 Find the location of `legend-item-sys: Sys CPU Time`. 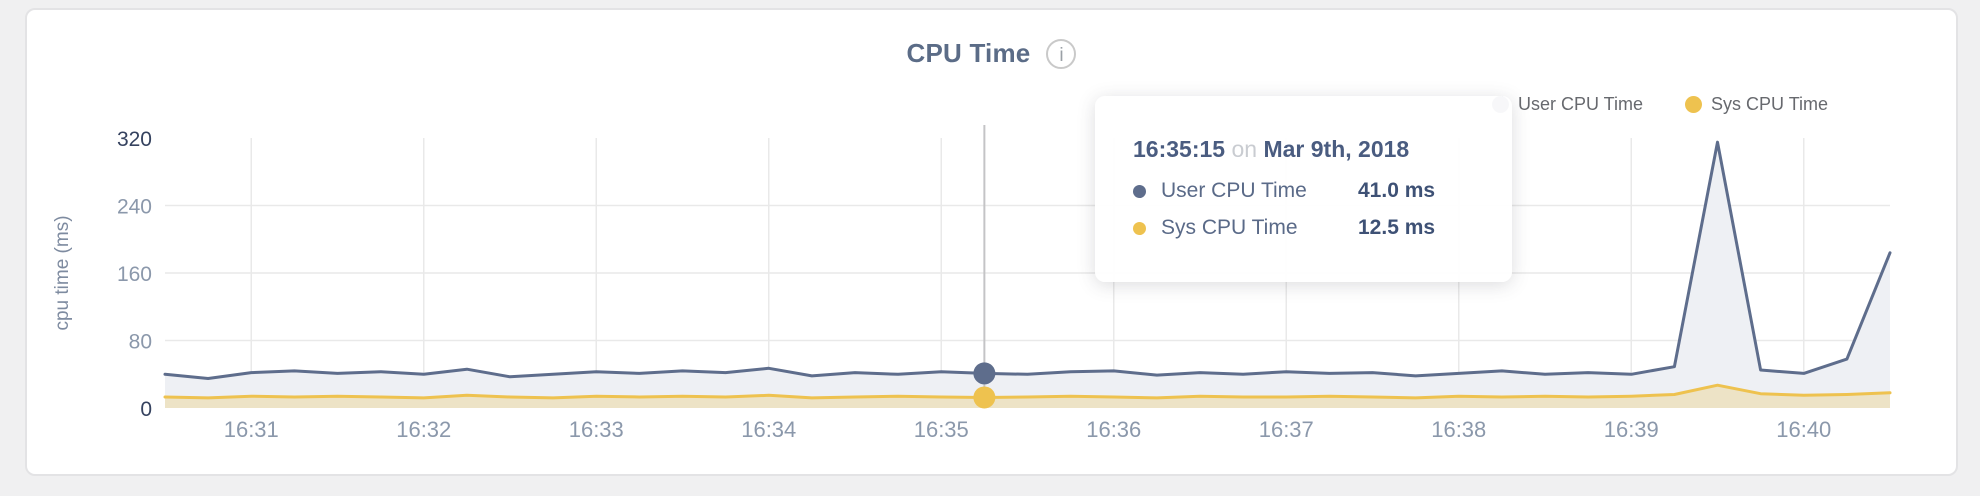

legend-item-sys: Sys CPU Time is located at coordinates (1756, 104).